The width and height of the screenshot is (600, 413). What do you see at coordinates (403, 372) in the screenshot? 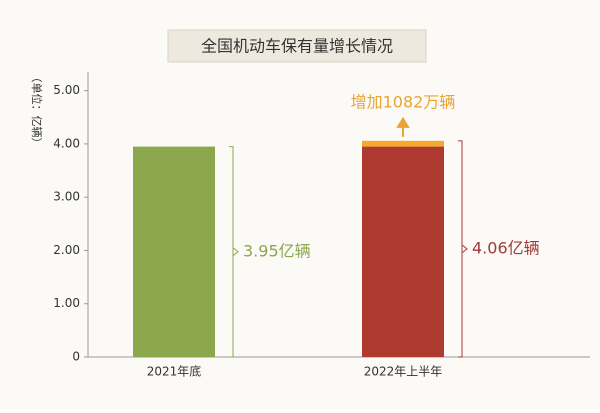
I see `x-tick-label: 2022年上半年` at bounding box center [403, 372].